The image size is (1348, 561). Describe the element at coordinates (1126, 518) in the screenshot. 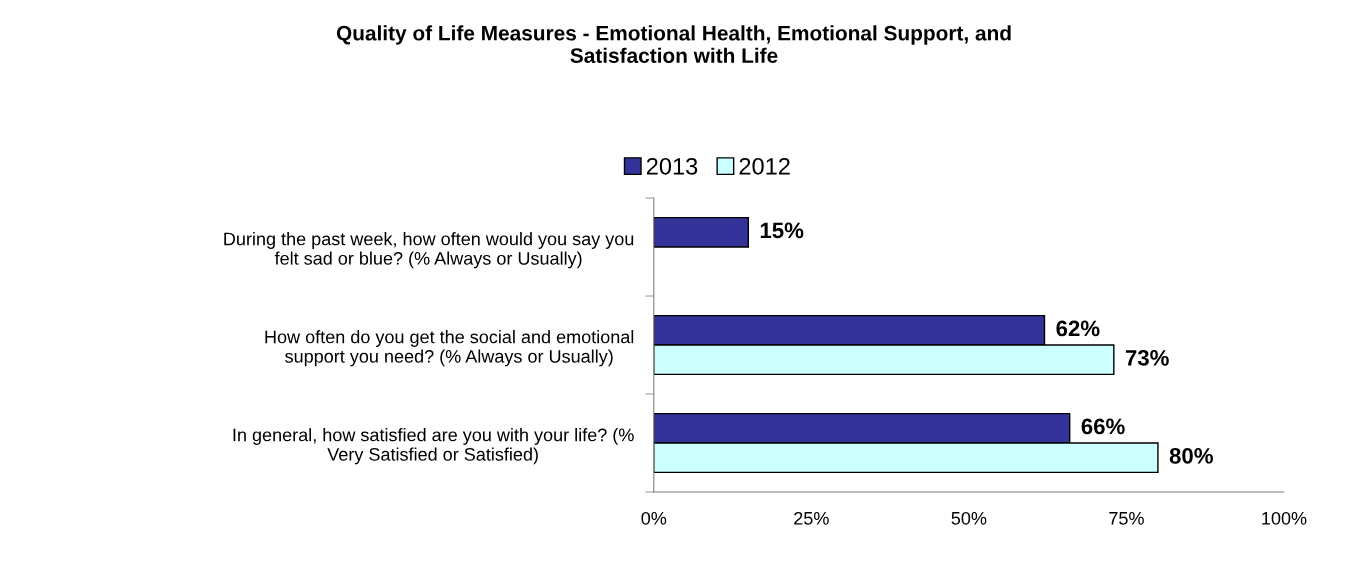

I see `x-tick-label: 75%` at that location.